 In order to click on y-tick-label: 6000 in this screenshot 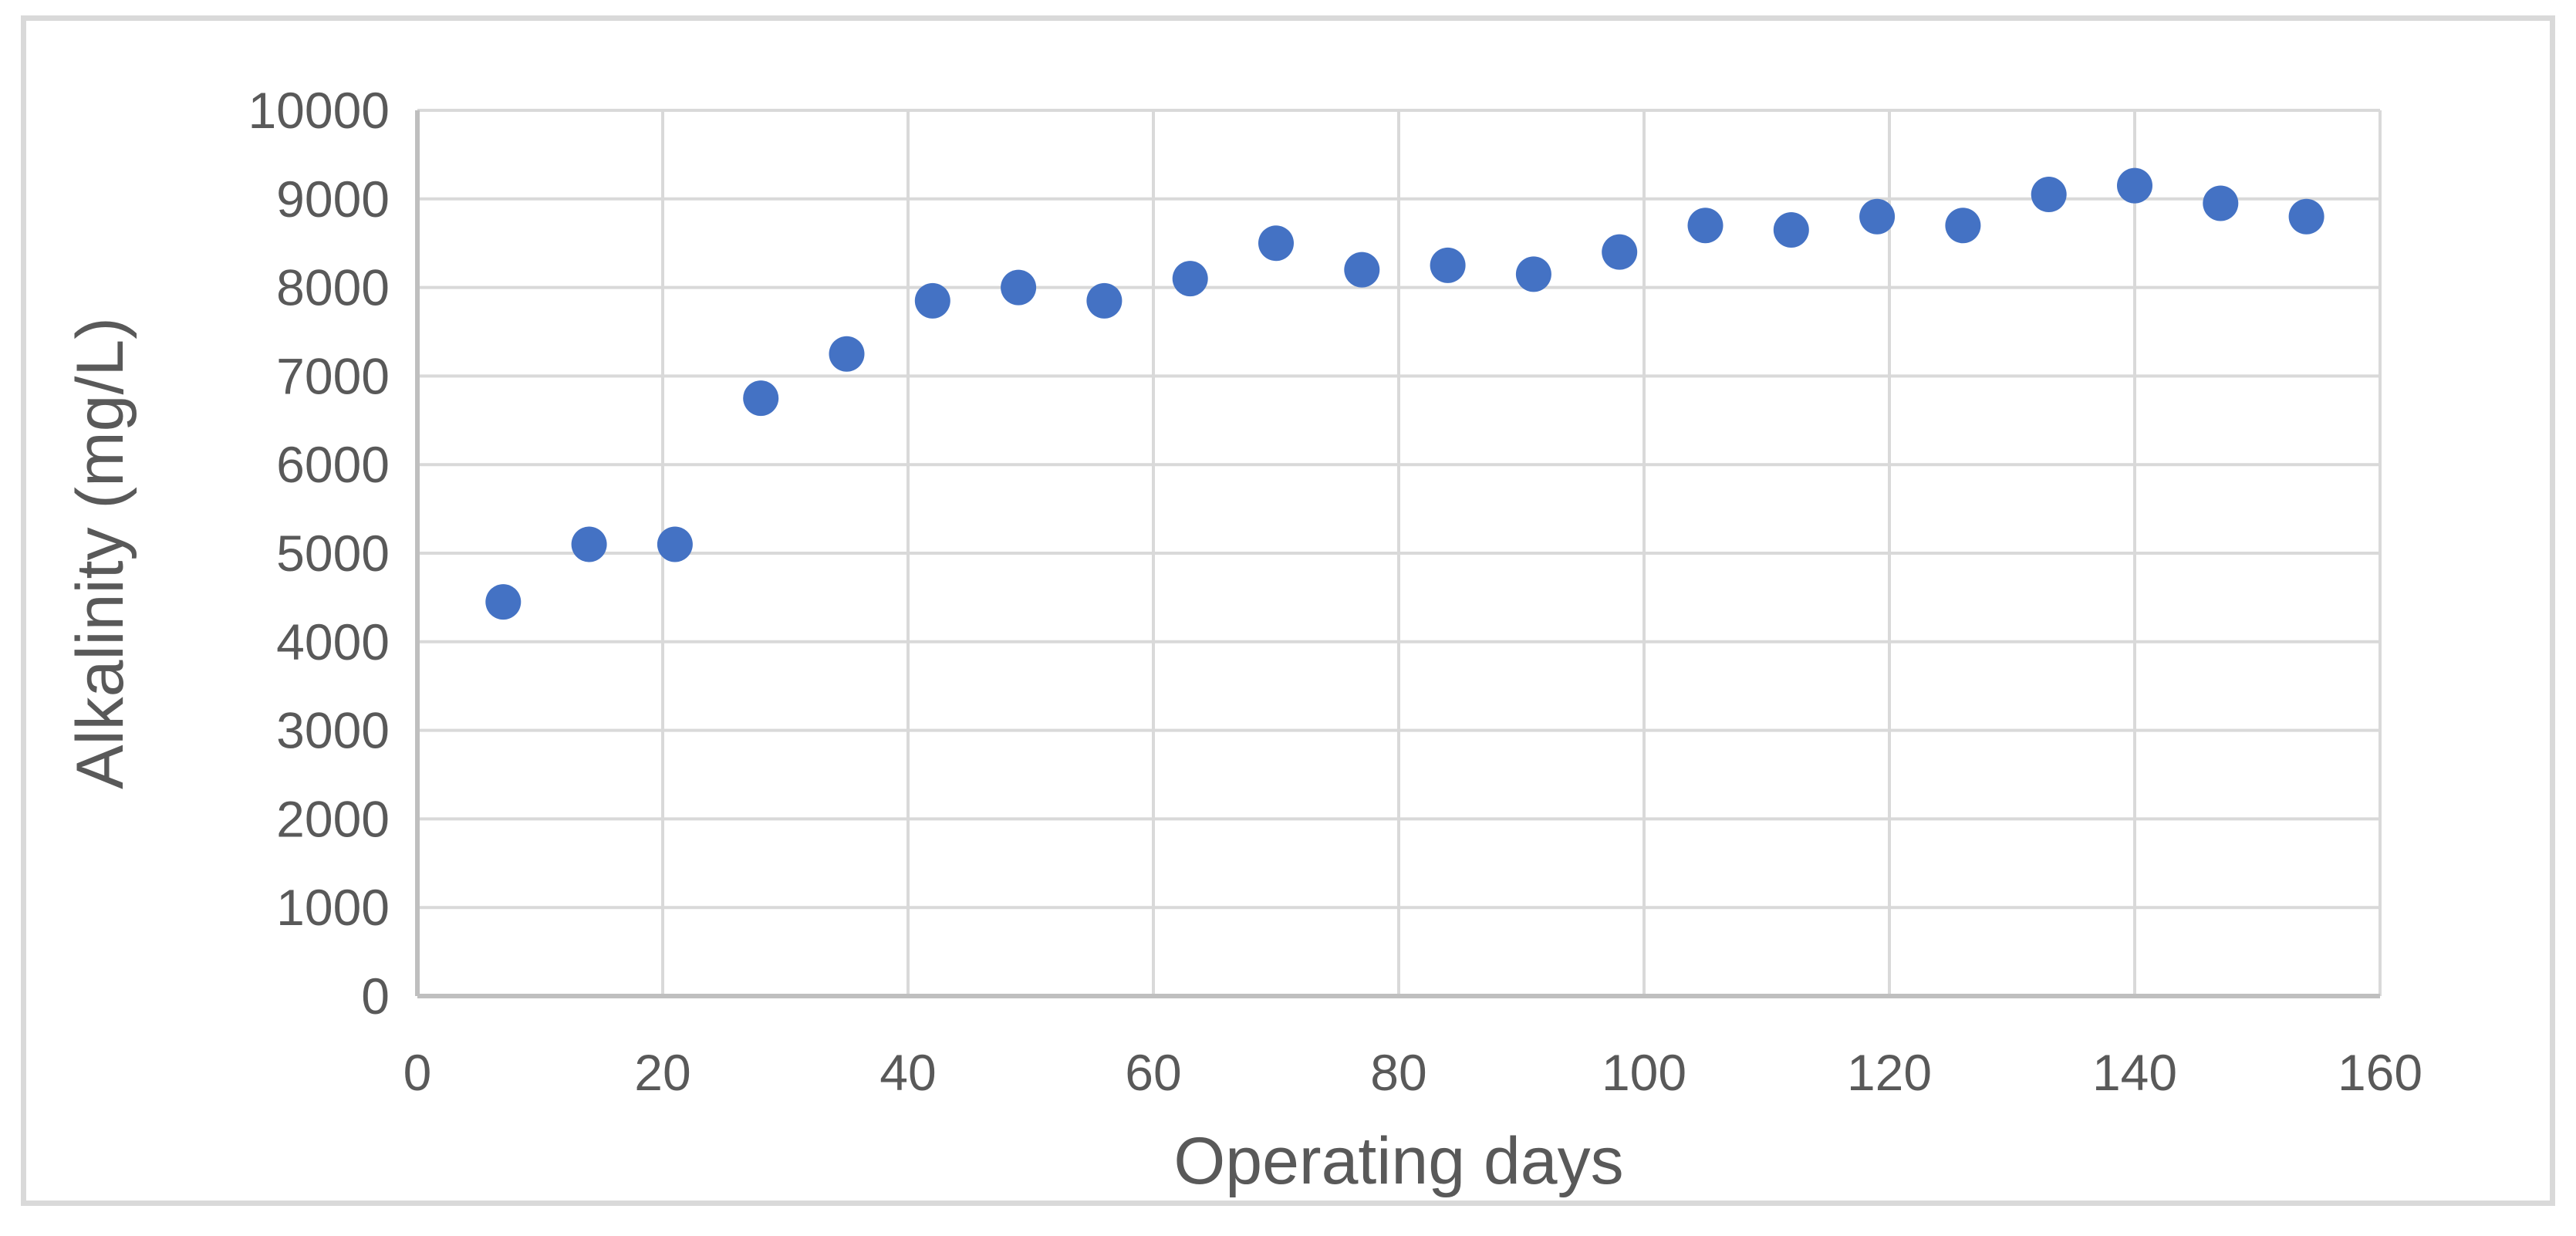, I will do `click(333, 465)`.